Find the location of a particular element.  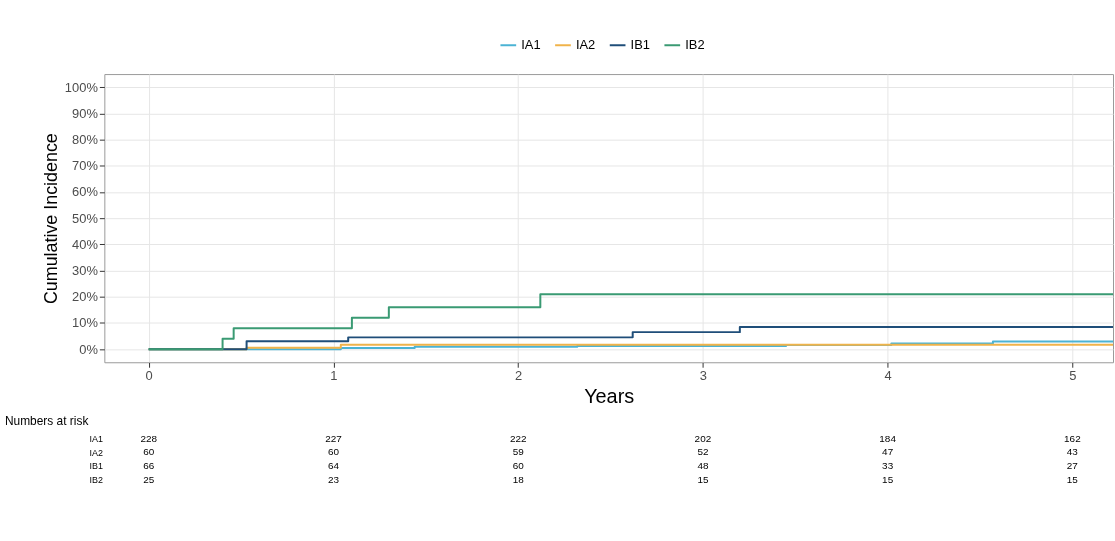

data-label: 47 is located at coordinates (888, 452).